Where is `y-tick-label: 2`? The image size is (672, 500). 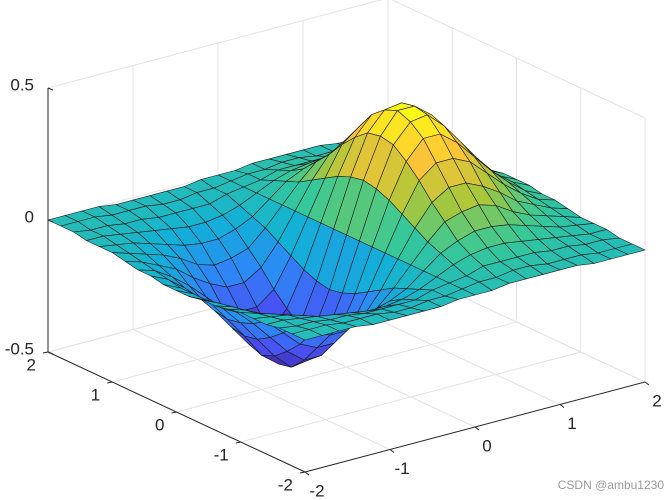
y-tick-label: 2 is located at coordinates (31, 364).